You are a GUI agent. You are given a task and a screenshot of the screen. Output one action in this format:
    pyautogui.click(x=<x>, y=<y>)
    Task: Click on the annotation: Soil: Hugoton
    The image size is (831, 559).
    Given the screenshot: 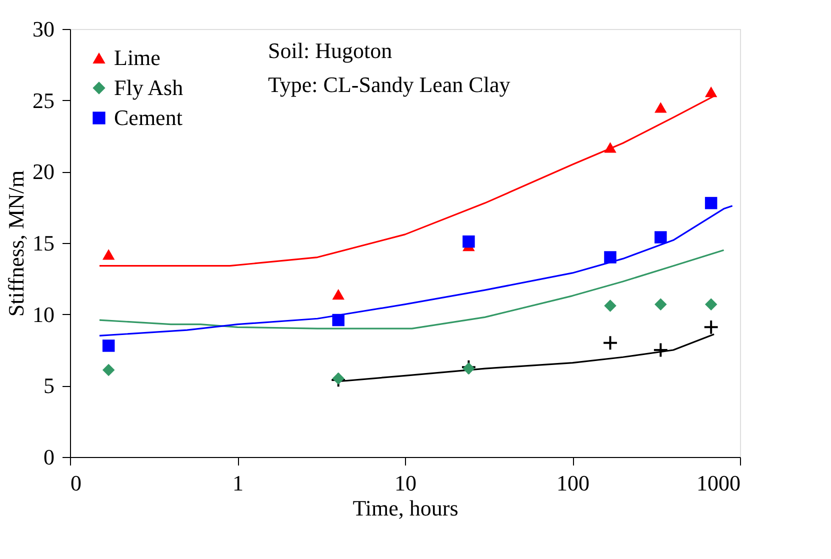 What is the action you would take?
    pyautogui.click(x=330, y=50)
    